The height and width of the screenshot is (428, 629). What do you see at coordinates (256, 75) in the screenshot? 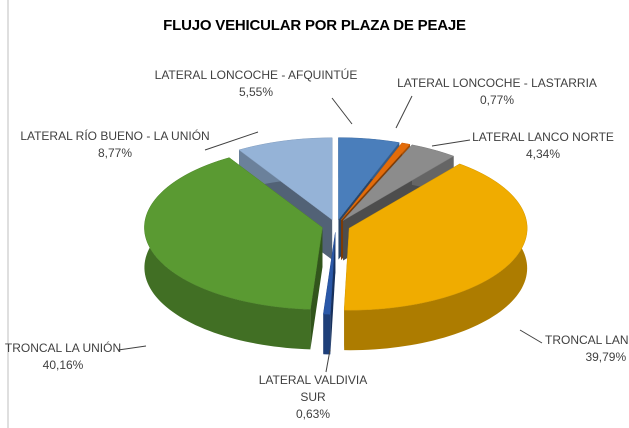
I see `category-label: LATERAL LONCOCHE - AFQUINTÚE` at bounding box center [256, 75].